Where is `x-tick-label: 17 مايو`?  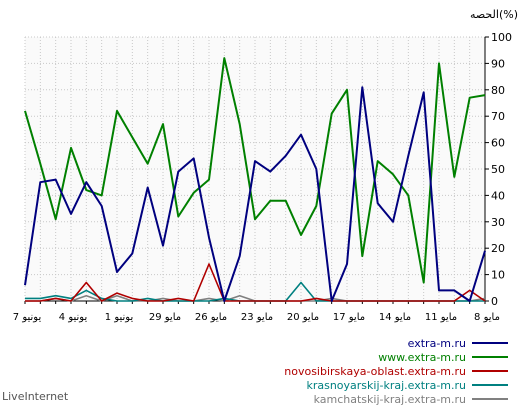
x-tick-label: 17 مايو is located at coordinates (349, 317).